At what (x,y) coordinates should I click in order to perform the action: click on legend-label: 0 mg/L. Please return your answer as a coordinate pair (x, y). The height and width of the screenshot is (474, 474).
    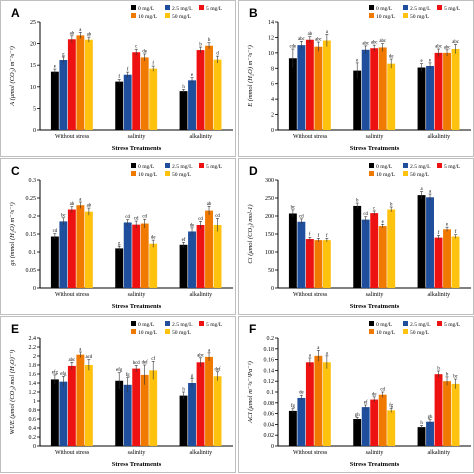
    Looking at the image, I should click on (384, 9).